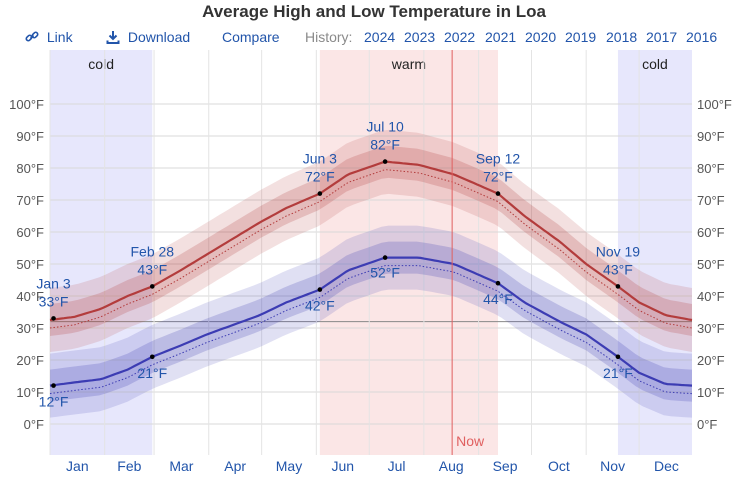  I want to click on y-tick-label-left: 30°F, so click(30, 328).